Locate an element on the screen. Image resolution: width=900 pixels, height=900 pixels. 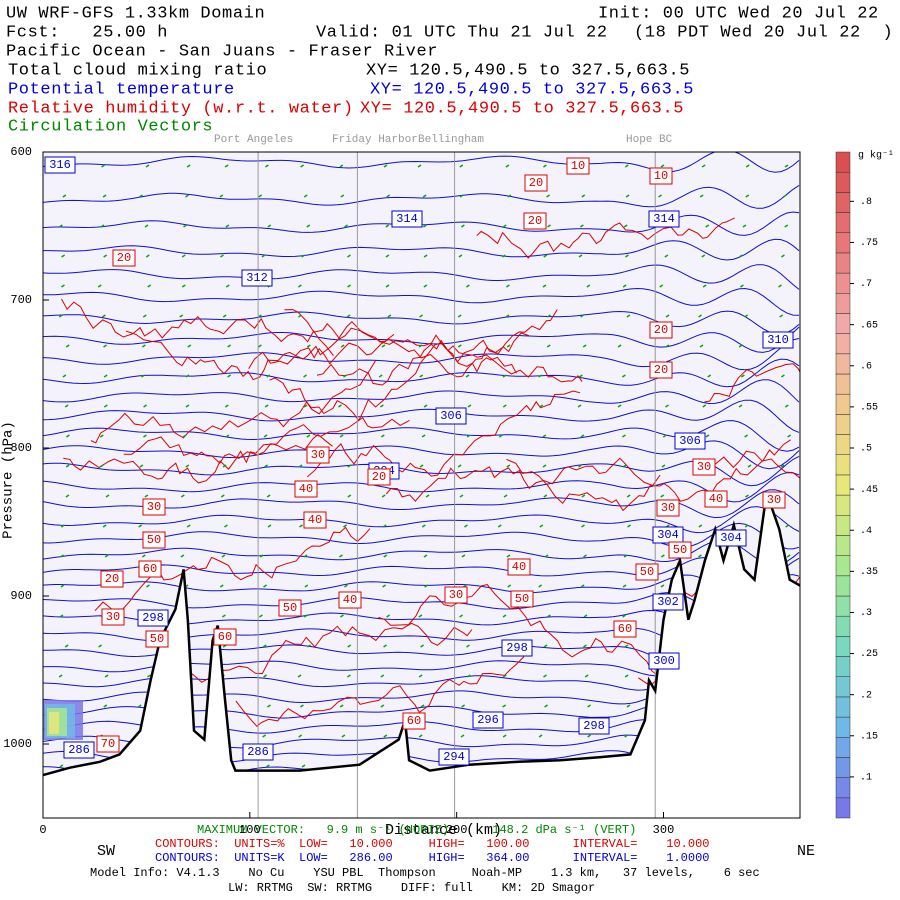
colorbar-tick-label: .2 is located at coordinates (866, 695).